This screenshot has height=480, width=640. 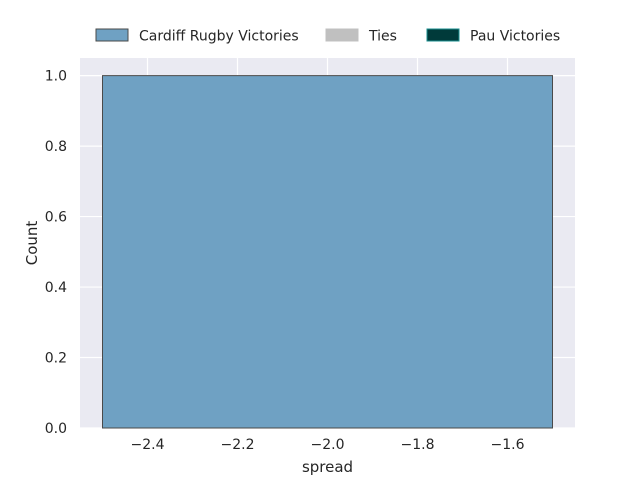 What do you see at coordinates (56, 253) in the screenshot?
I see `y-tick-labels: 0.0 0.2 0.4 0.6 0.8 1.0` at bounding box center [56, 253].